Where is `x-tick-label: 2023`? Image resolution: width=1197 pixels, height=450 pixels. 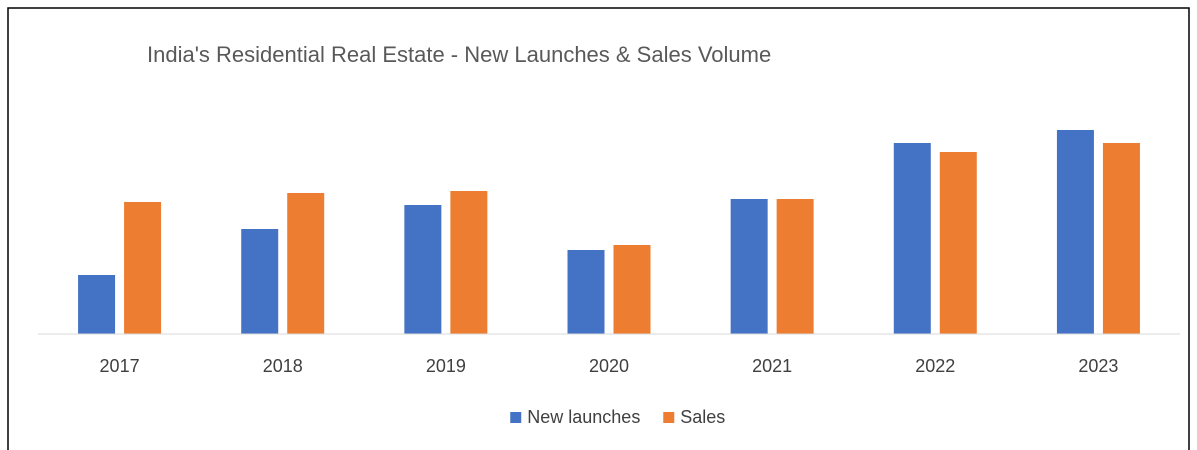 x-tick-label: 2023 is located at coordinates (1098, 366).